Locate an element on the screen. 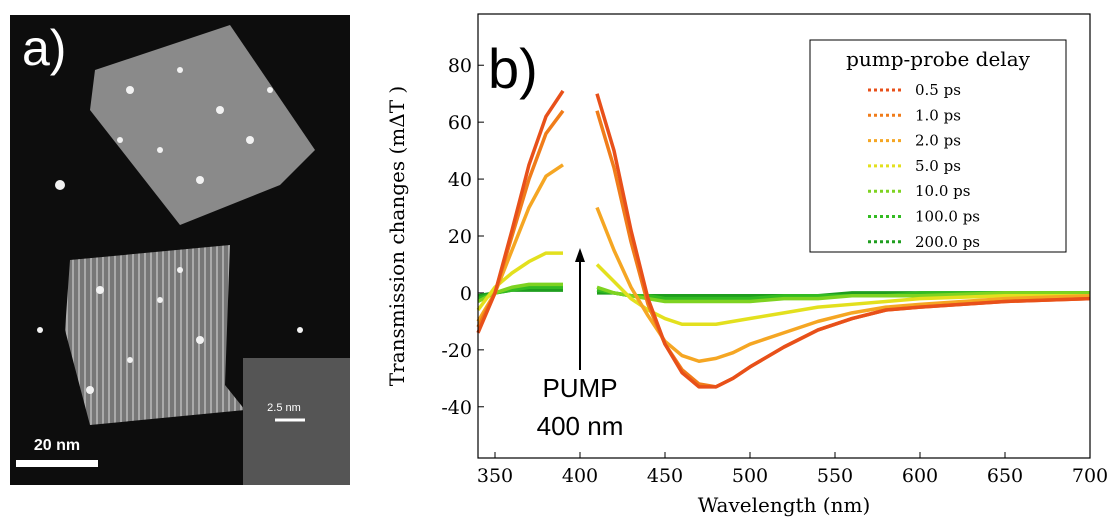 This screenshot has width=1111, height=518. legend-label: 100.0 ps is located at coordinates (947, 217).